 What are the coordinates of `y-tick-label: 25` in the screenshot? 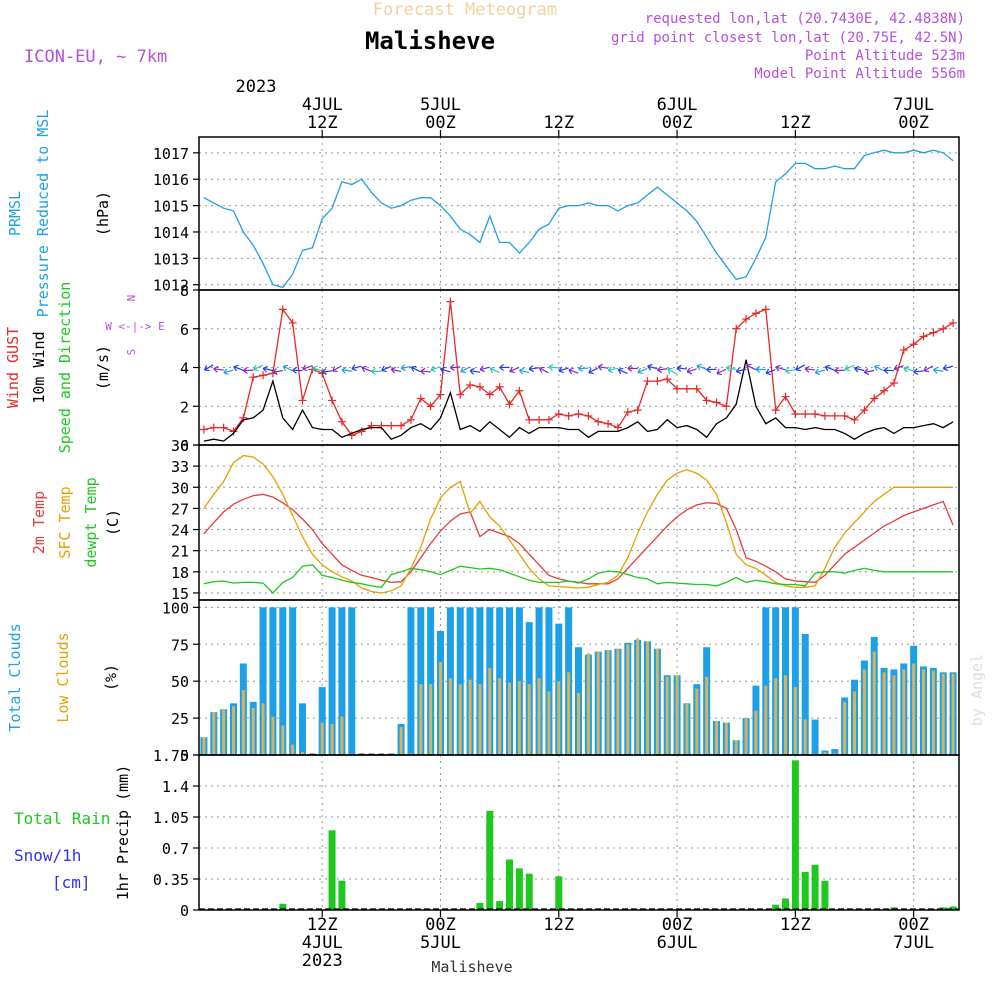 It's located at (180, 719).